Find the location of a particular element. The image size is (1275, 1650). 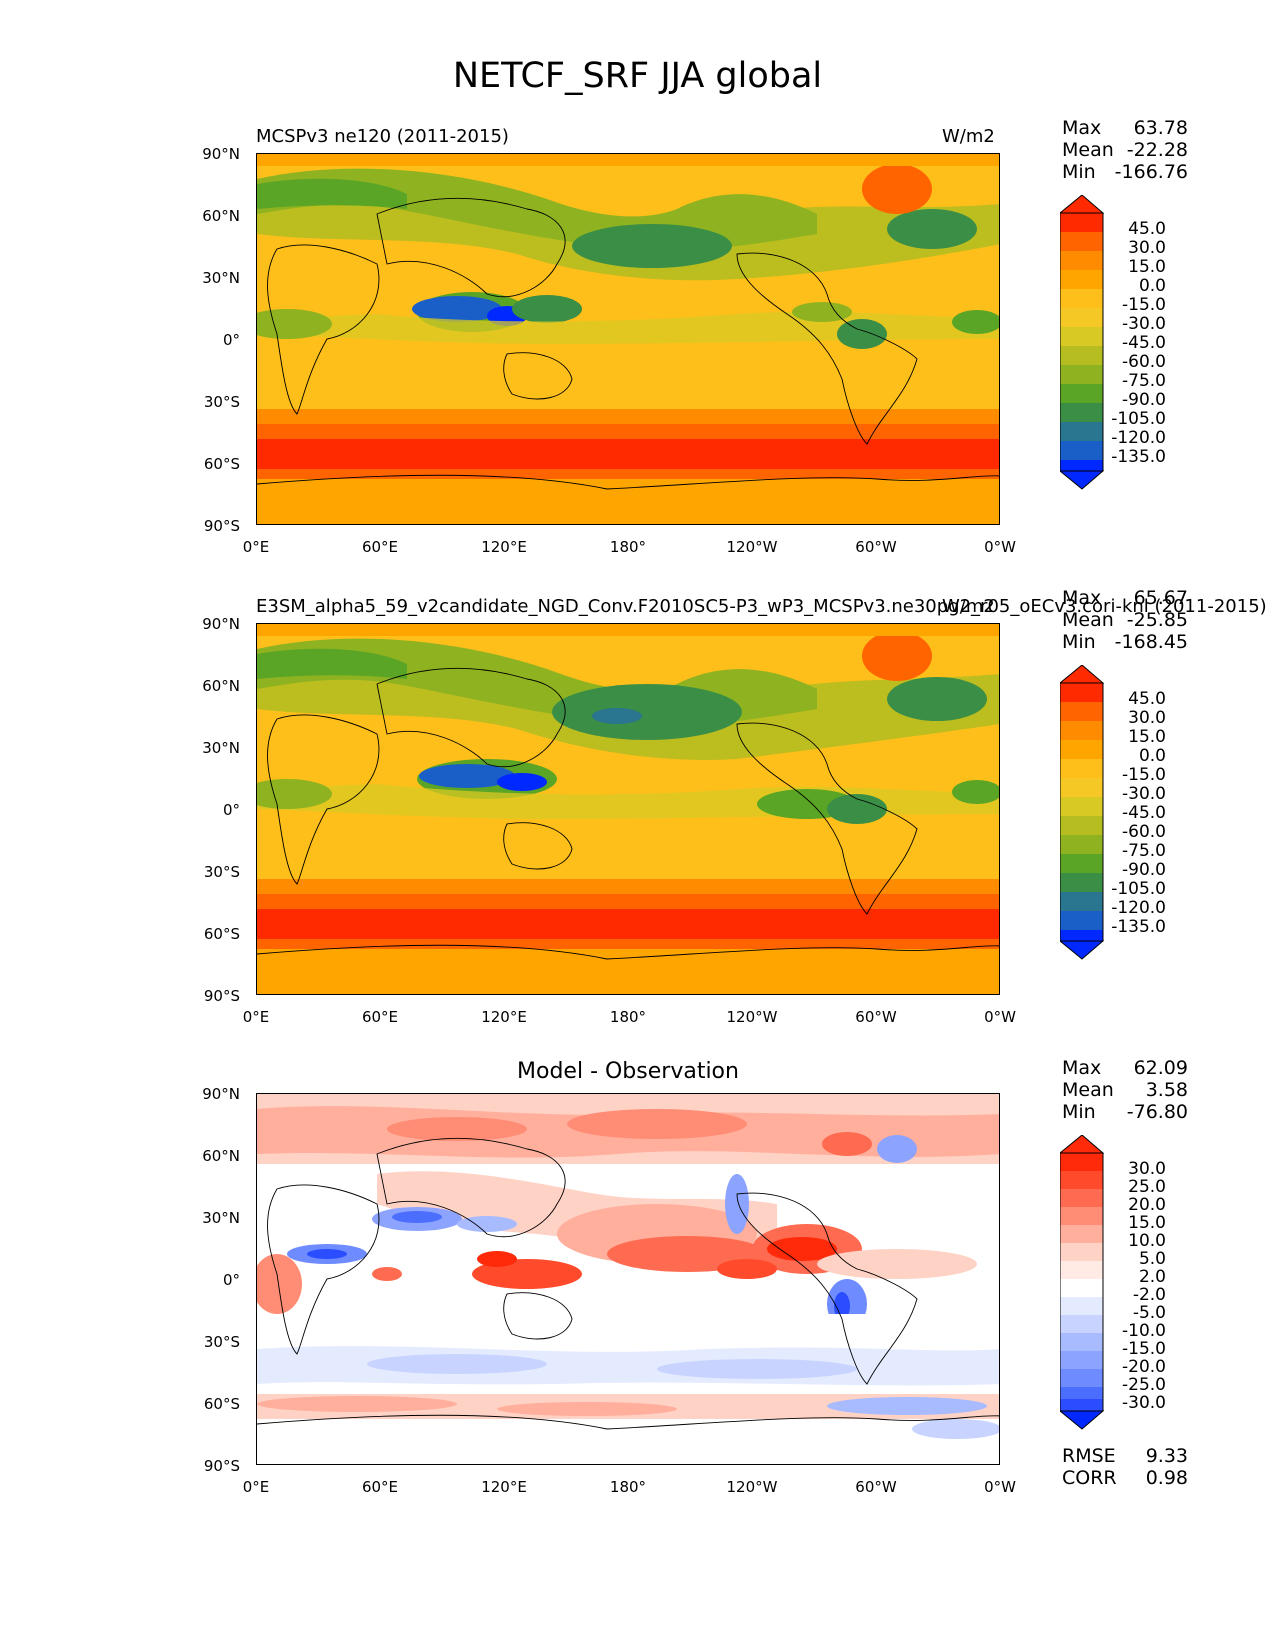

p3-mean-value: 3.58 is located at coordinates (1166, 1090).